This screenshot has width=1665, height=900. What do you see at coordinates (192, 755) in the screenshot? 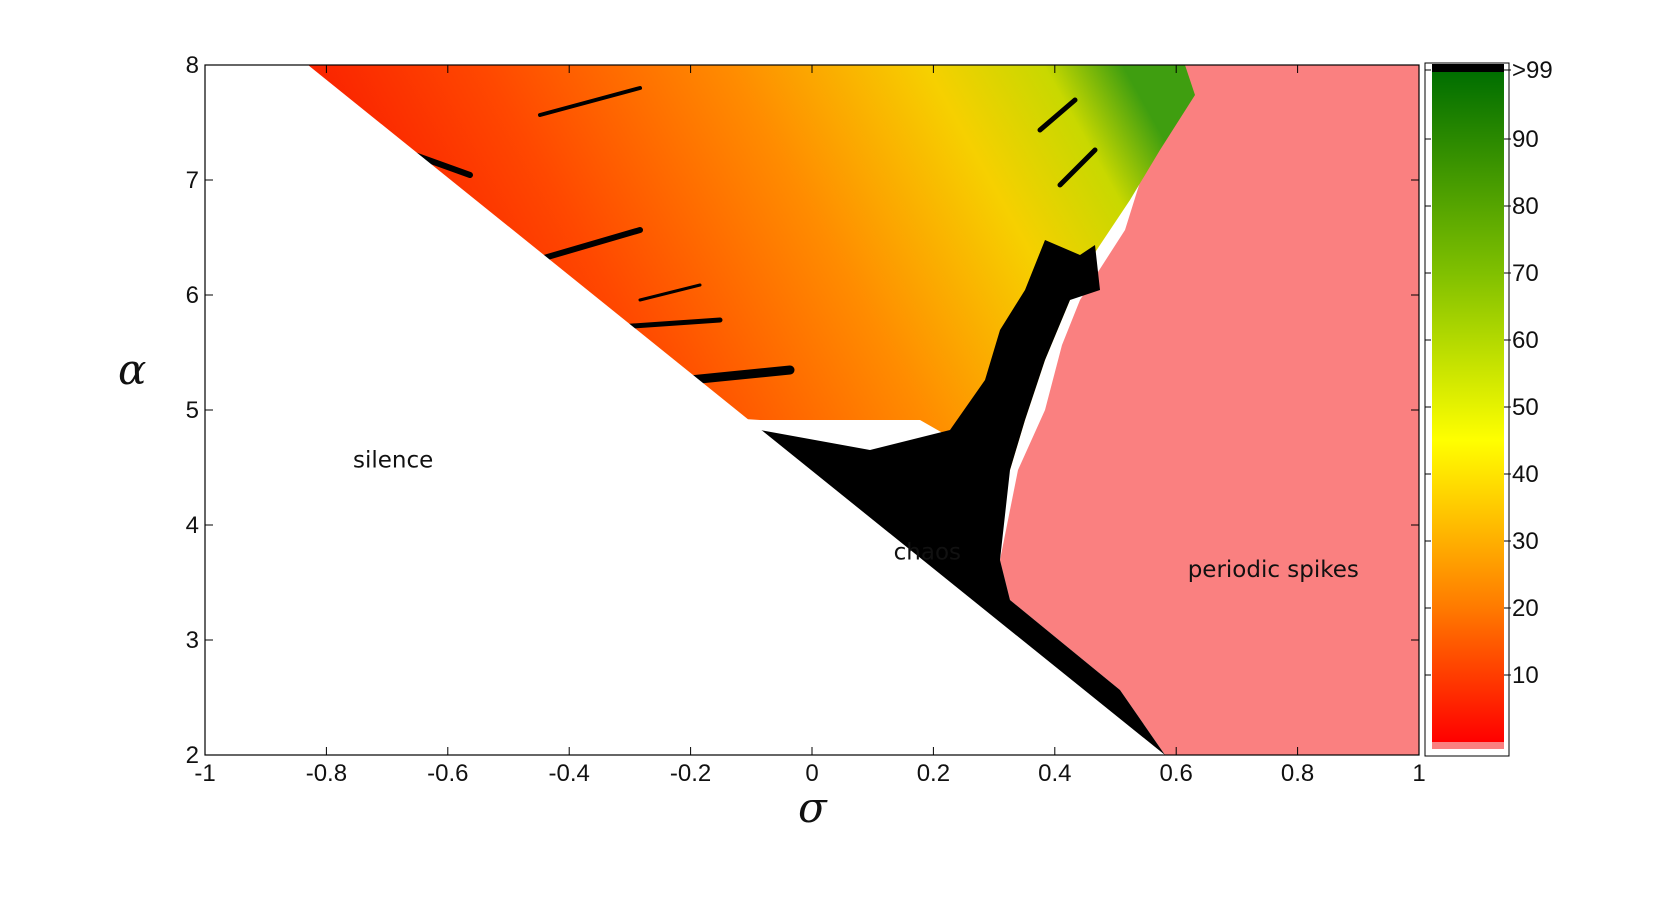
I see `y-tick-label: 2` at bounding box center [192, 755].